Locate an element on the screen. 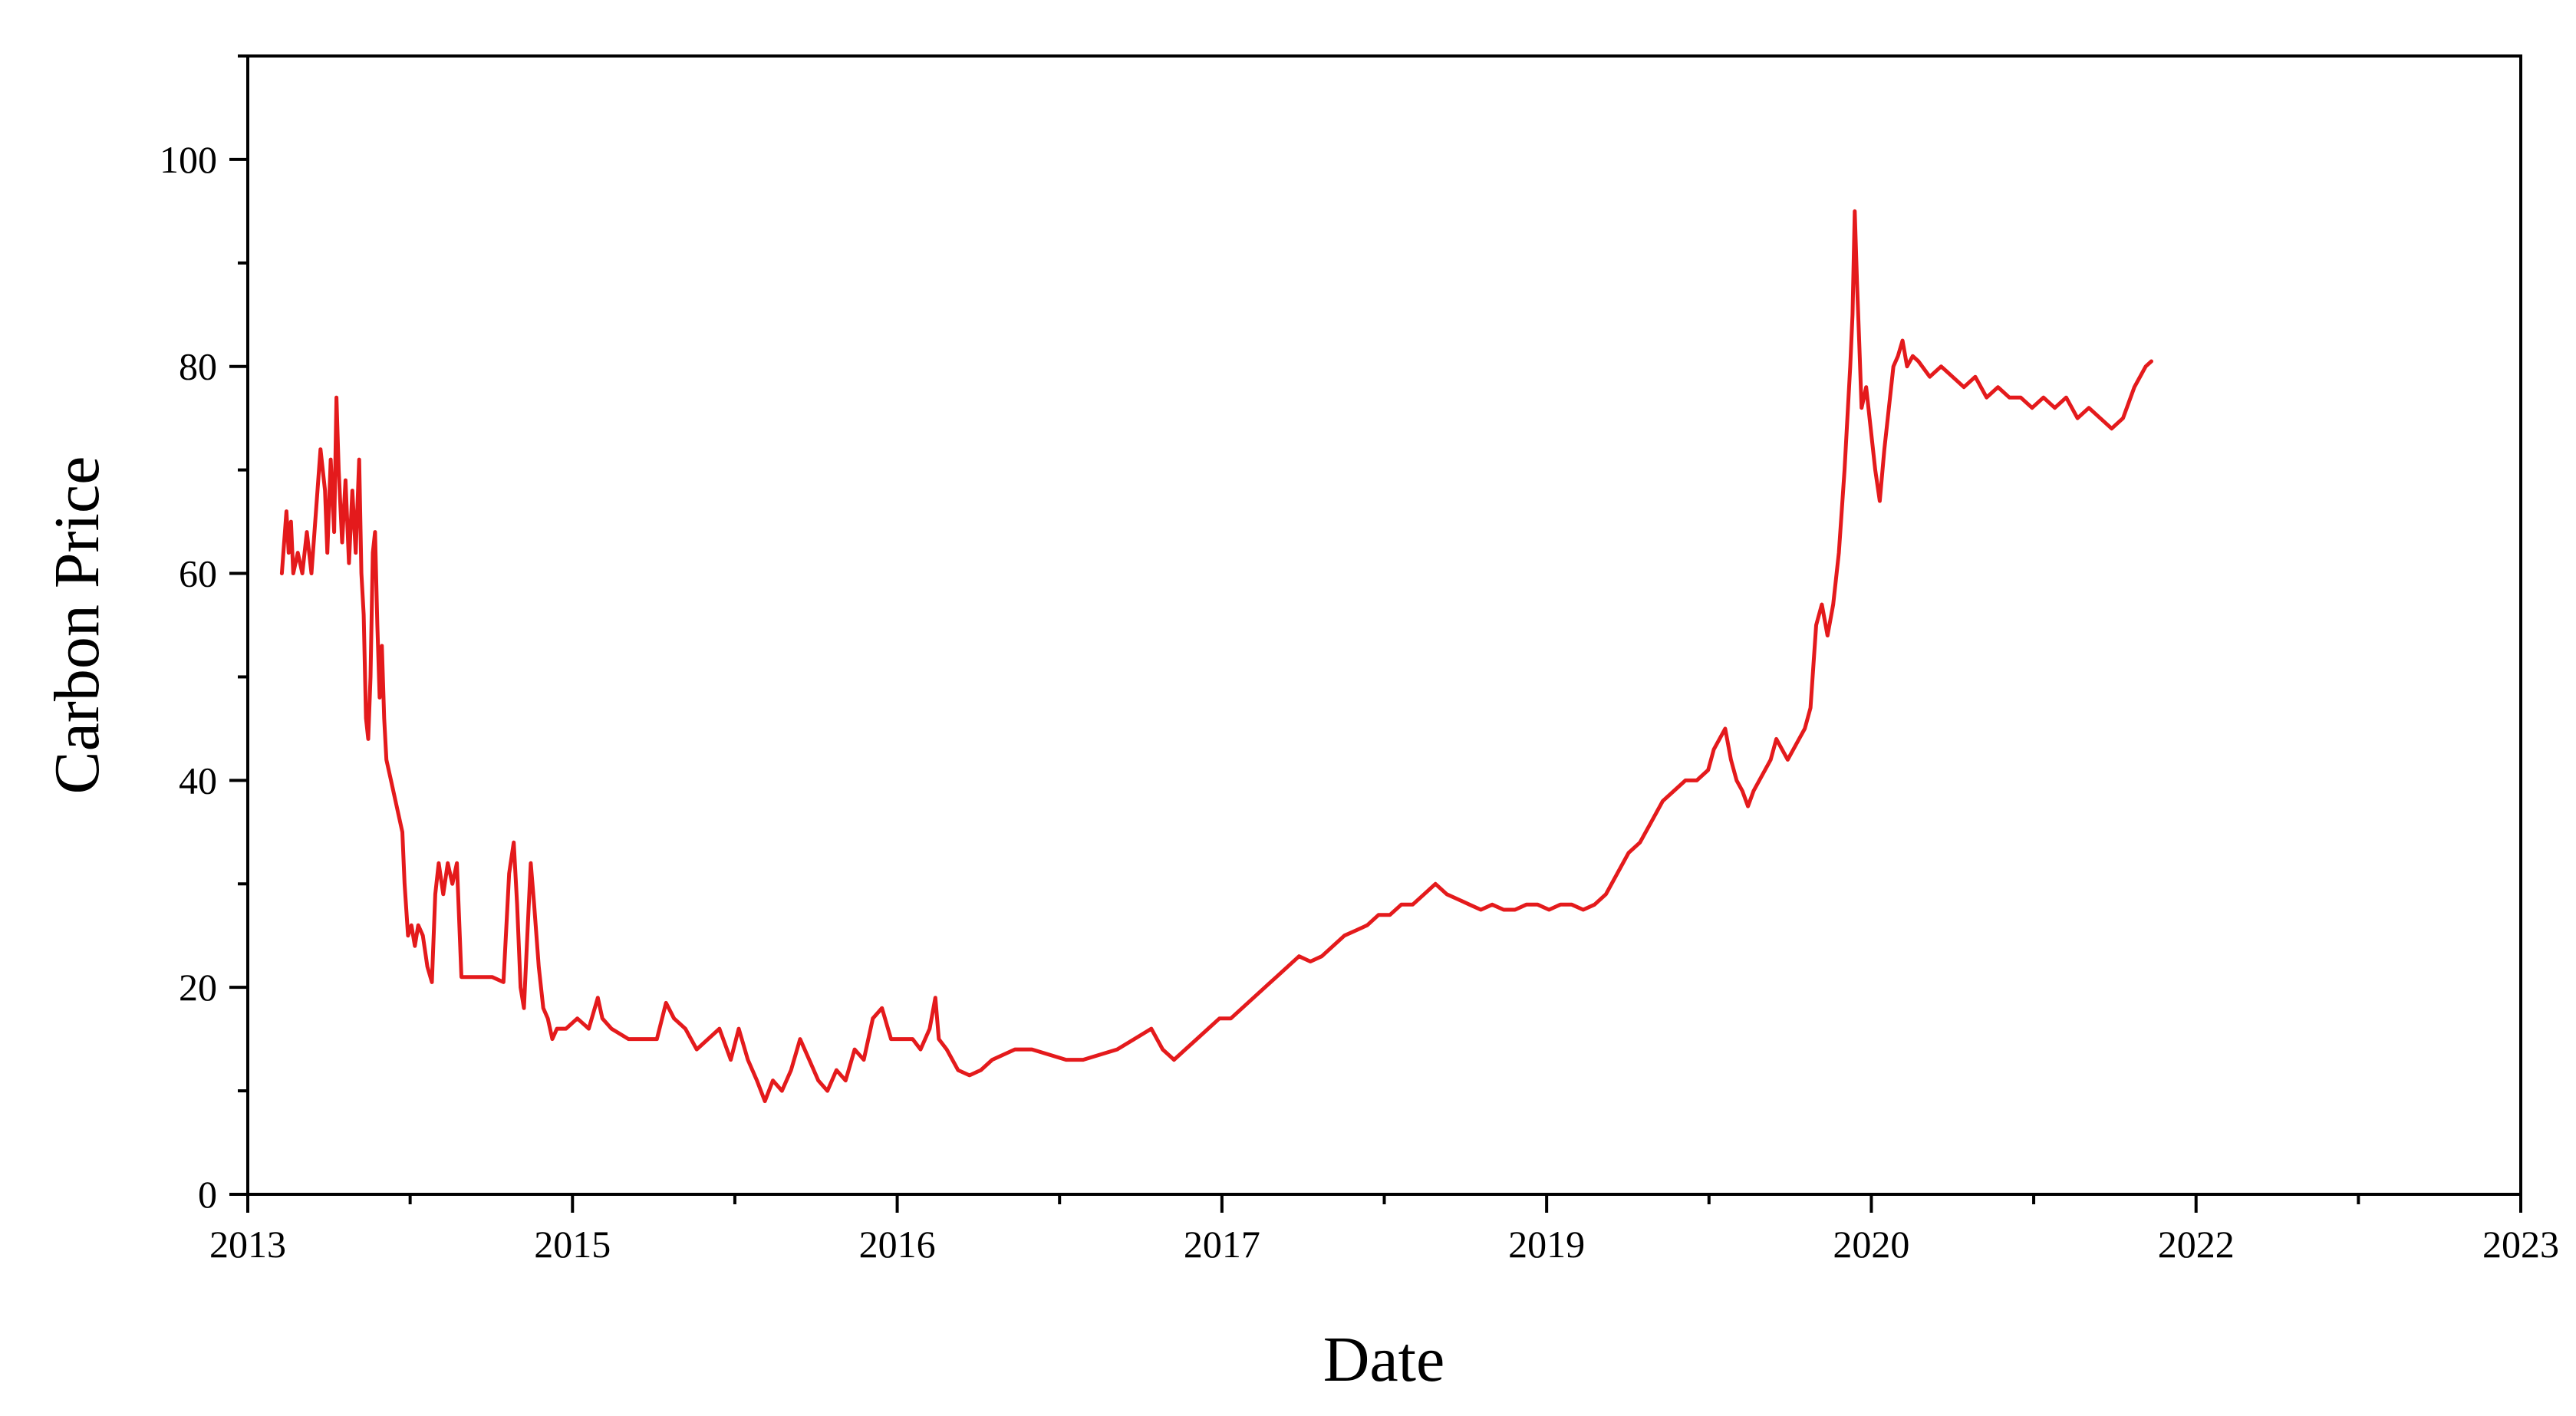 The width and height of the screenshot is (2576, 1416). y-tick-label: 20 is located at coordinates (198, 987).